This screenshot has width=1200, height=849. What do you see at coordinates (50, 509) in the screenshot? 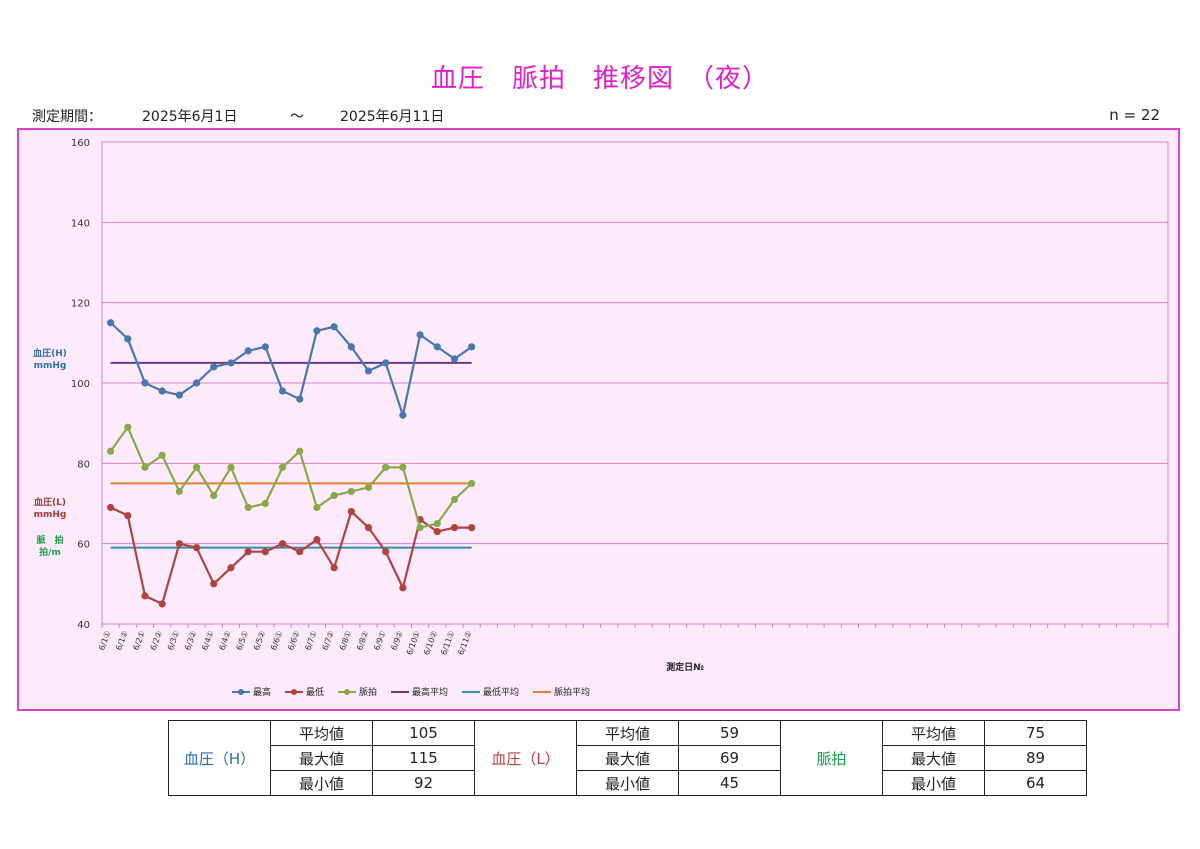
I see `y-label-low-bp: 血圧(L) mmHg` at bounding box center [50, 509].